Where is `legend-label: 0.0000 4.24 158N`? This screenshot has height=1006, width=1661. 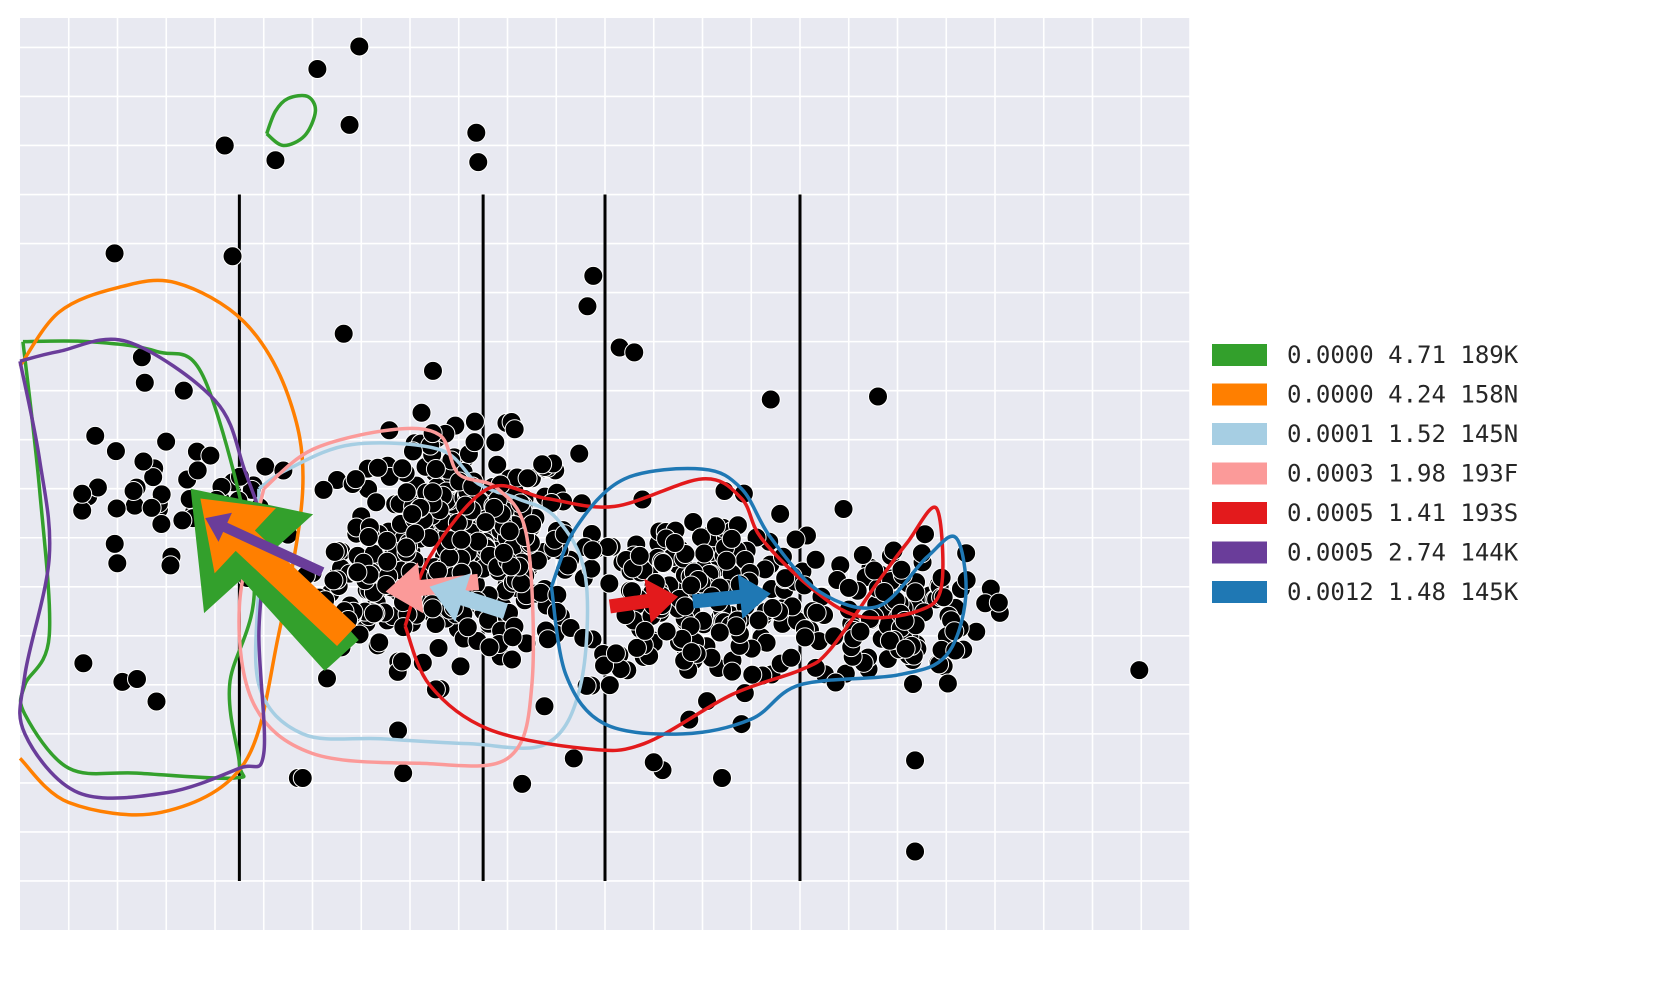
legend-label: 0.0000 4.24 158N is located at coordinates (1402, 395).